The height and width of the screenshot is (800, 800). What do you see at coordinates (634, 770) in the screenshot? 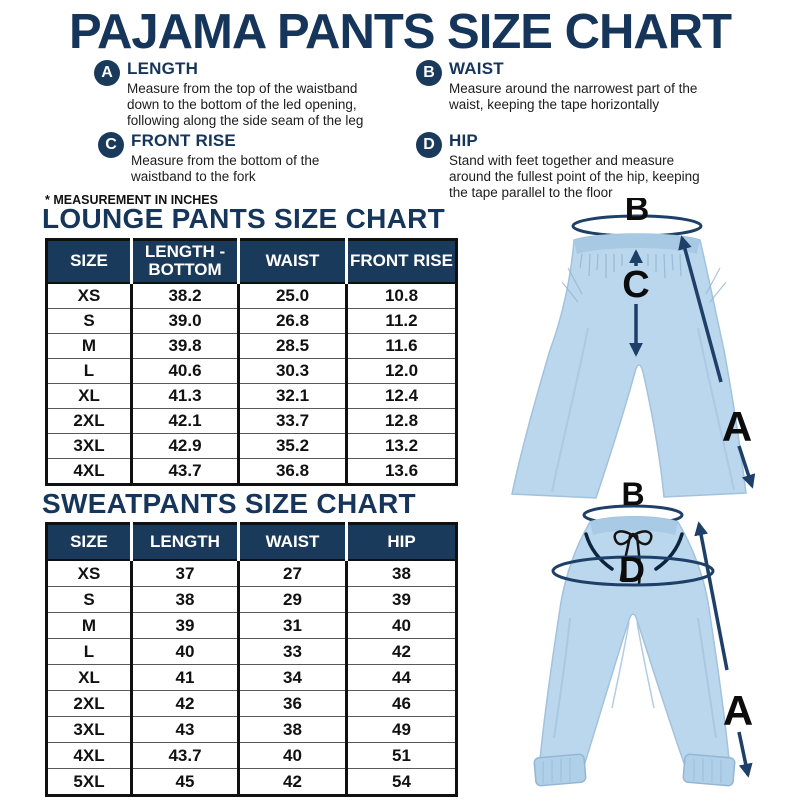
I see `cuff` at bounding box center [634, 770].